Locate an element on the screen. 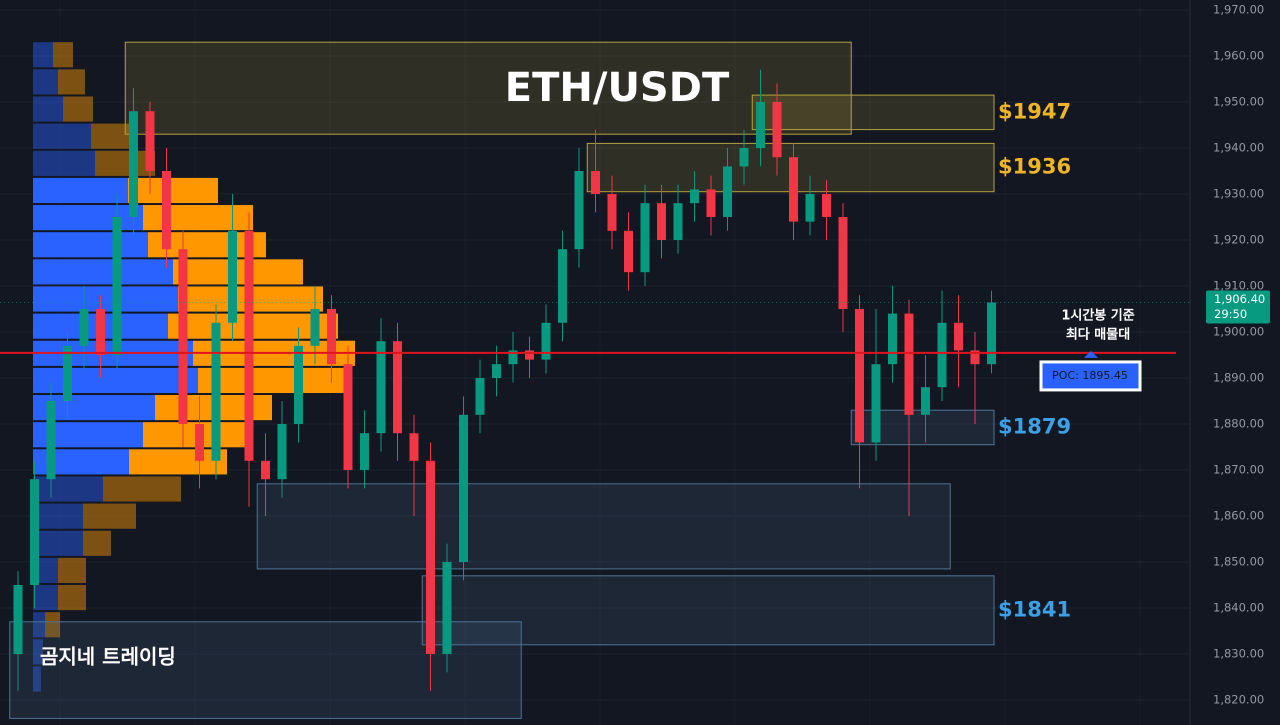  y-tick-label: 1,940.00 is located at coordinates (1238, 148).